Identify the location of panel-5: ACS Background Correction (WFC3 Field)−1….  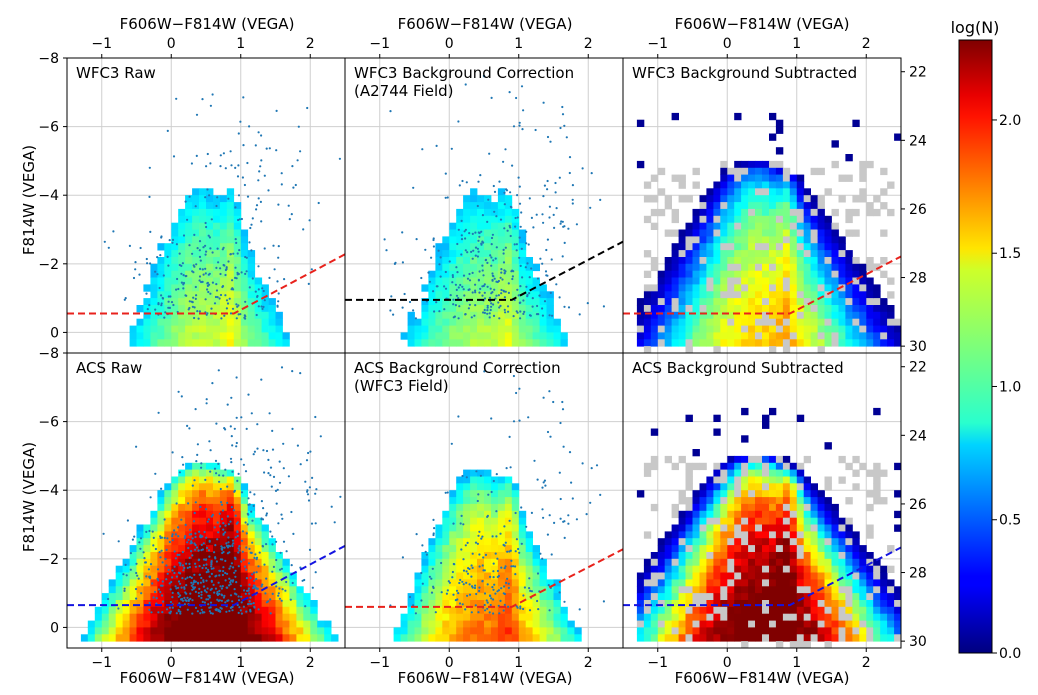
(484, 511).